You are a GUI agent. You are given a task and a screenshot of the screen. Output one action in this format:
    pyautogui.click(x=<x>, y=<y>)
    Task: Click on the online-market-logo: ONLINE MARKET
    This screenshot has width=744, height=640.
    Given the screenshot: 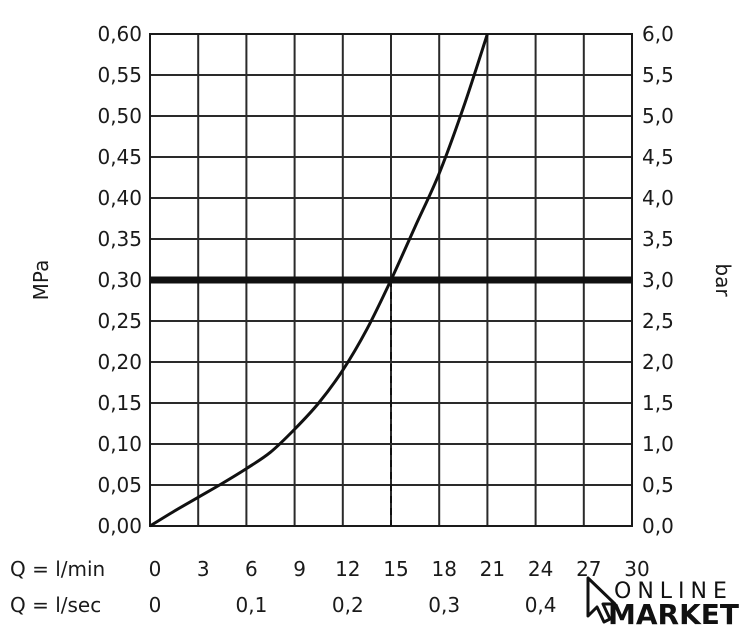 What is the action you would take?
    pyautogui.click(x=662, y=603)
    